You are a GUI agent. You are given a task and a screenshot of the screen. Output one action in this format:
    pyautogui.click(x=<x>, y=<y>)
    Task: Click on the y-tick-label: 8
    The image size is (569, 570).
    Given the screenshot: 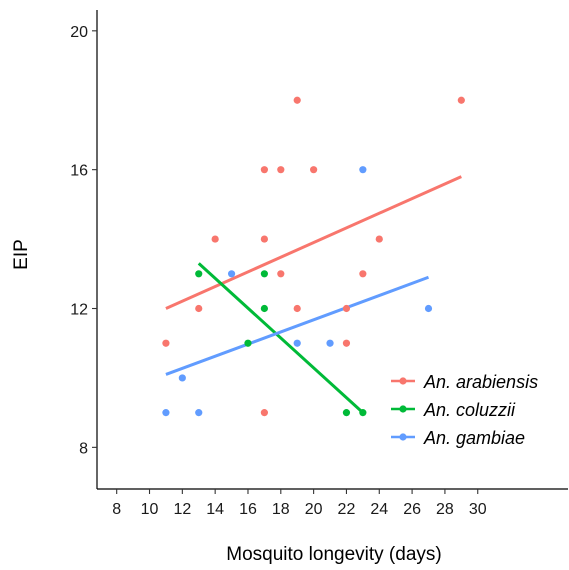 What is the action you would take?
    pyautogui.click(x=83, y=448)
    